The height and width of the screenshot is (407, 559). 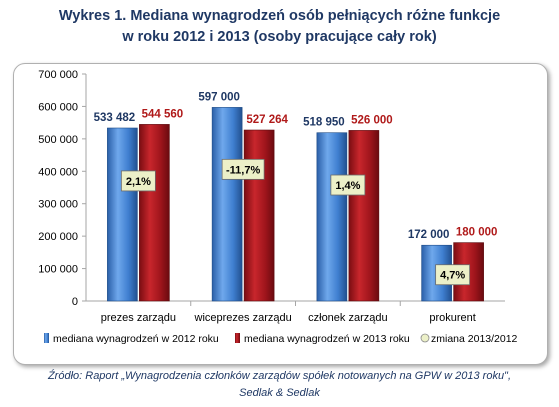 What do you see at coordinates (267, 120) in the screenshot?
I see `data-label-2013: 527 264` at bounding box center [267, 120].